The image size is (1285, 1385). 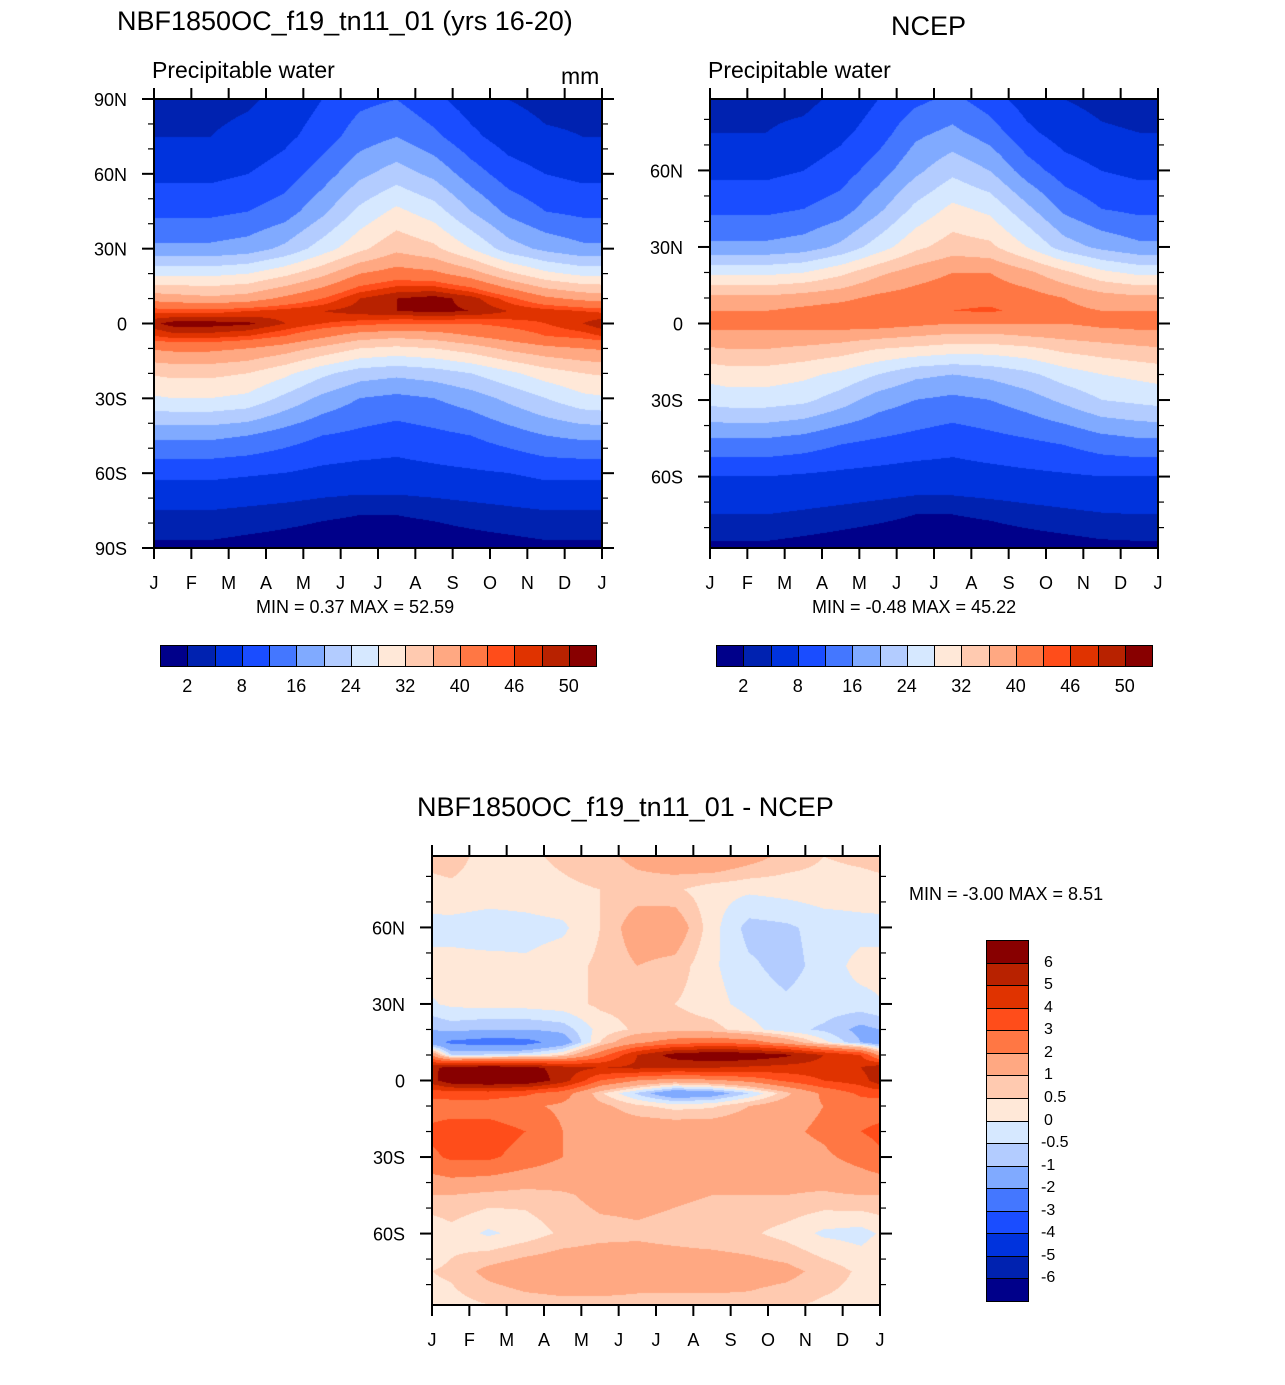 I want to click on panel-ncep-left-string: Precipitable water, so click(x=799, y=70).